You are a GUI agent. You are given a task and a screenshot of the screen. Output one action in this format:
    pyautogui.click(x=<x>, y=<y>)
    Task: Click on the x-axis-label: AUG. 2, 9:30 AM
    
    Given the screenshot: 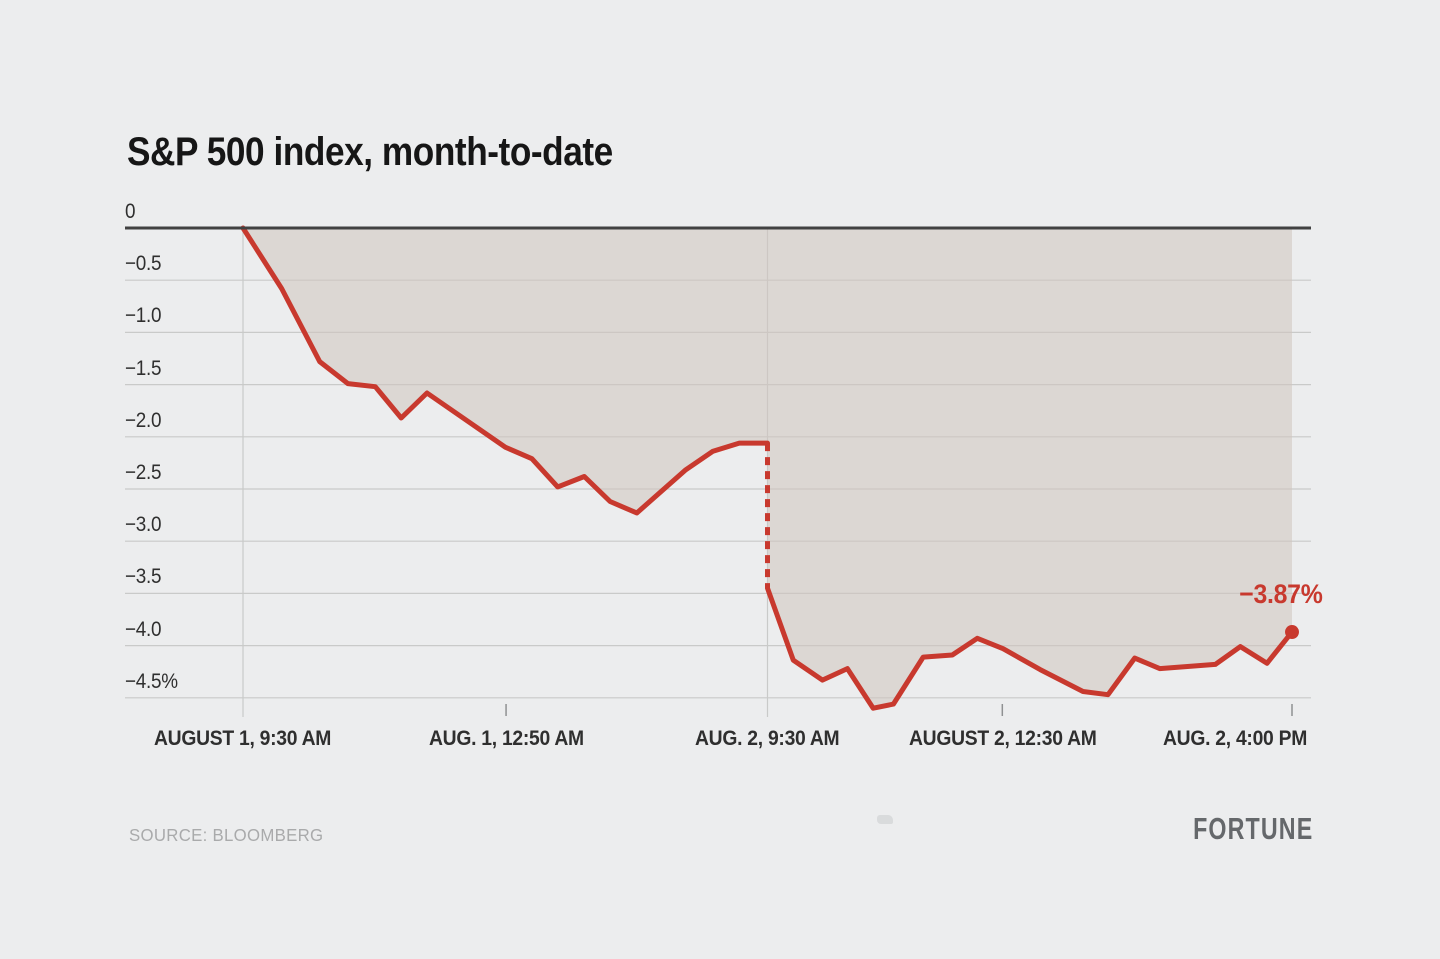 What is the action you would take?
    pyautogui.click(x=767, y=738)
    